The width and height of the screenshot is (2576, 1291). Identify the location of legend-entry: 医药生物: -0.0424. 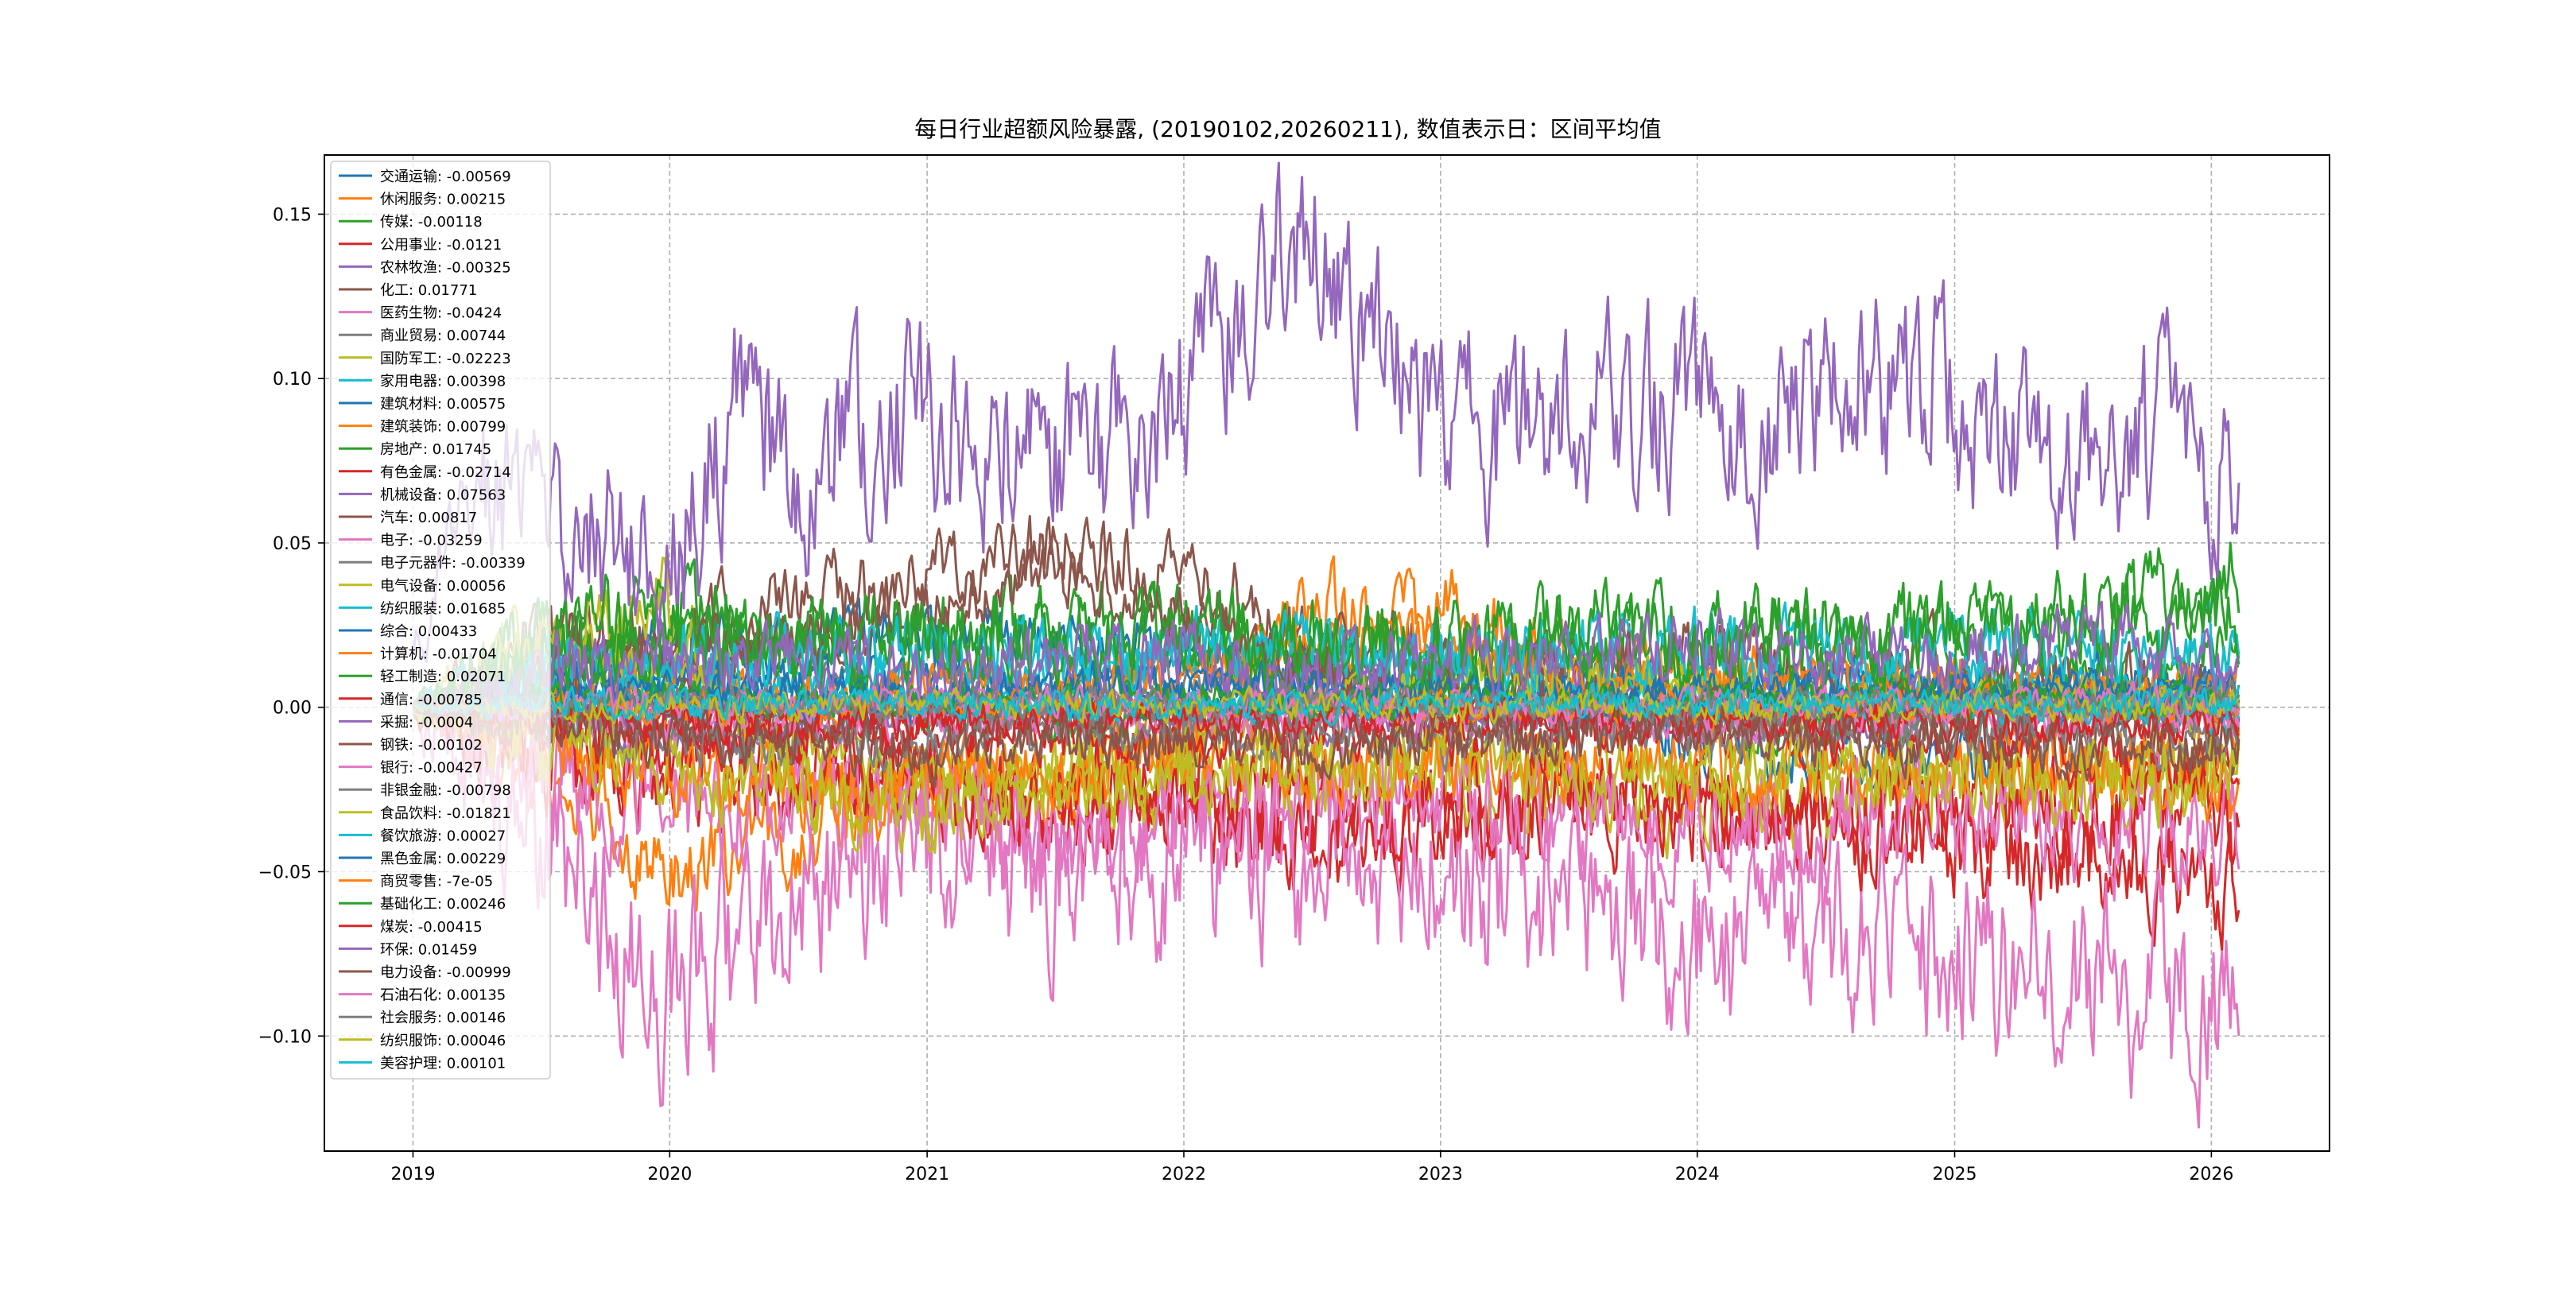
(441, 313).